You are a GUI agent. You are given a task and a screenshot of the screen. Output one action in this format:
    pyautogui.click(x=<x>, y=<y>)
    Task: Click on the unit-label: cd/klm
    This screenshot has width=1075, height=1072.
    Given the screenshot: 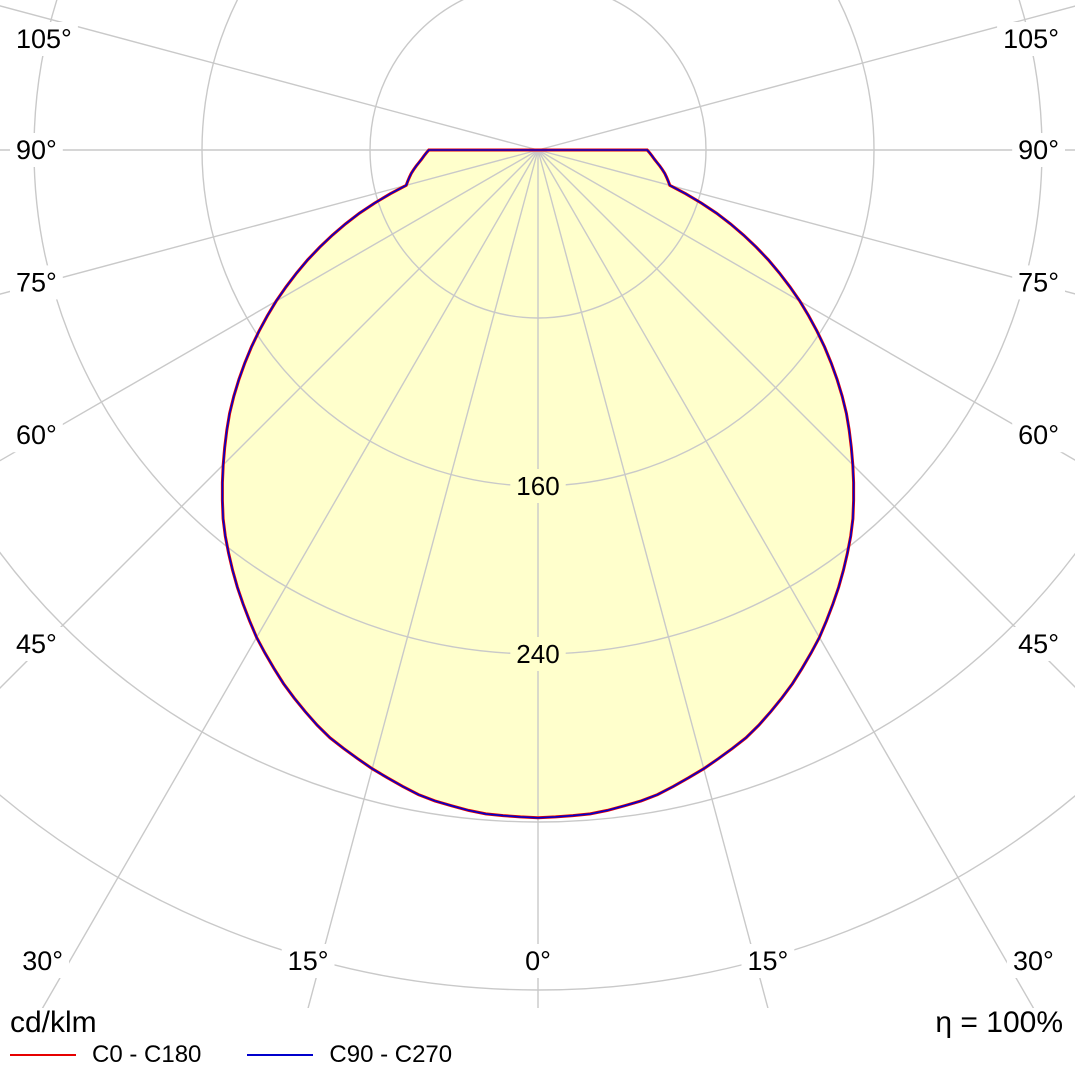 What is the action you would take?
    pyautogui.click(x=53, y=1022)
    